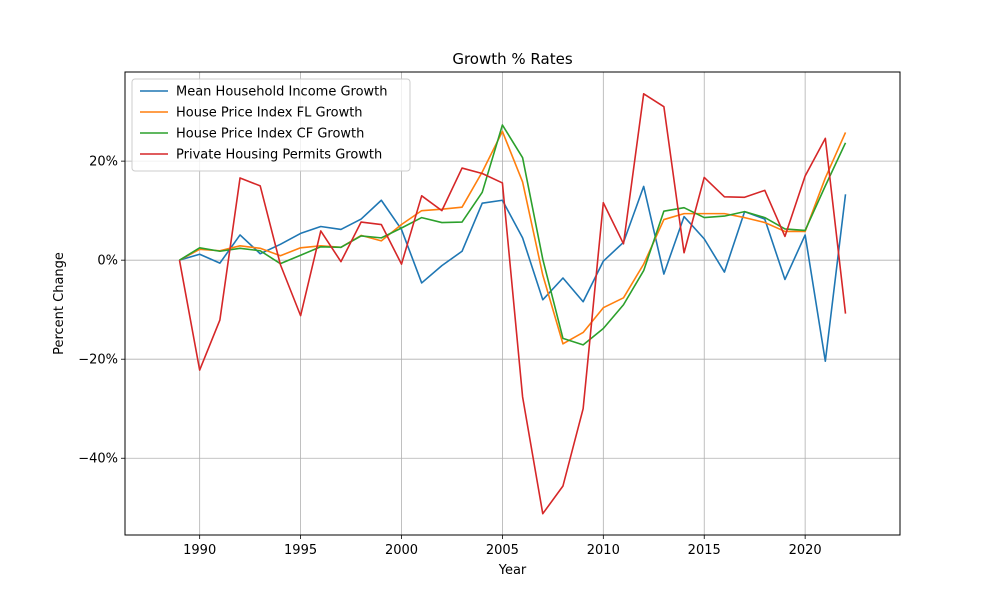  What do you see at coordinates (98, 360) in the screenshot?
I see `y-tick-label: −20%` at bounding box center [98, 360].